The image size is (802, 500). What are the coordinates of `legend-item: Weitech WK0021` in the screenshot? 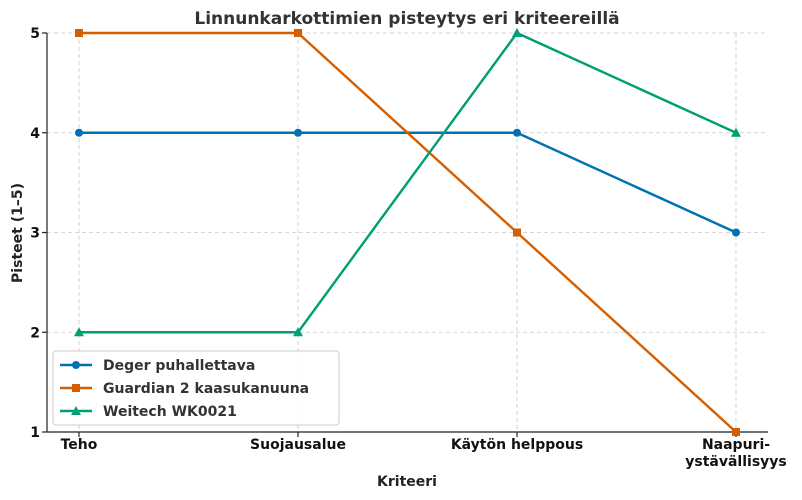 It's located at (148, 412).